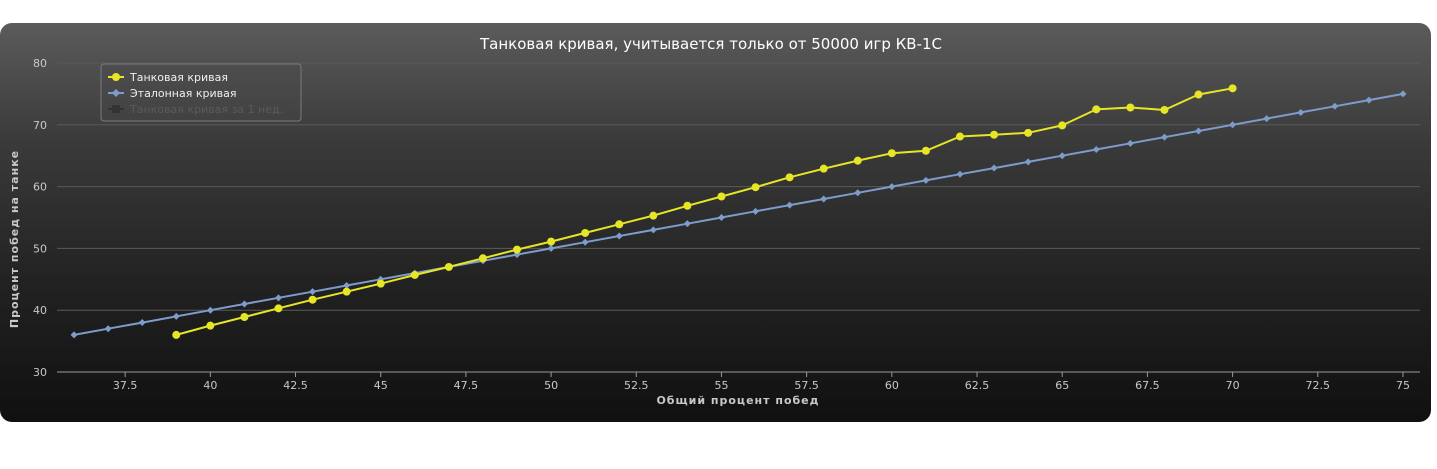 The width and height of the screenshot is (1437, 469). What do you see at coordinates (1062, 385) in the screenshot?
I see `x-tick-label: 65` at bounding box center [1062, 385].